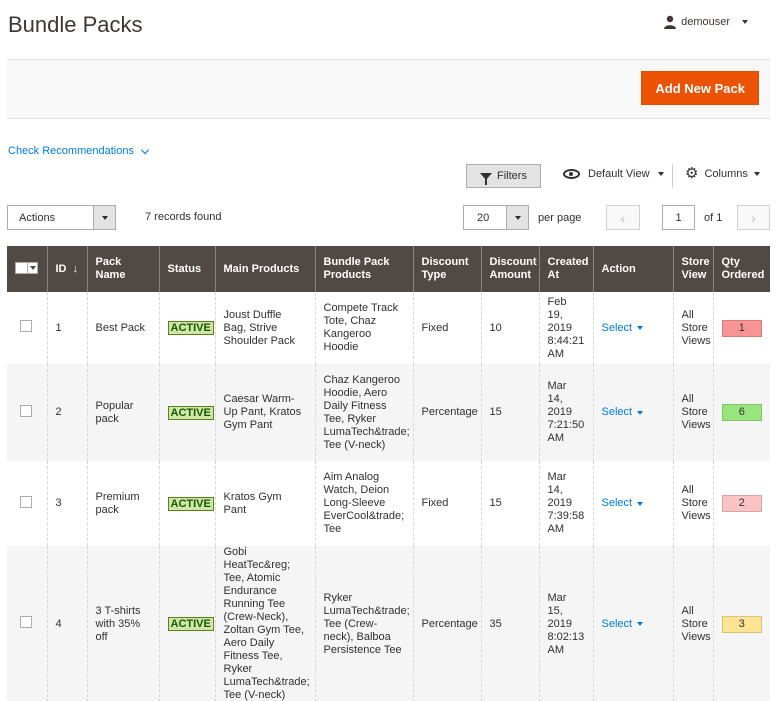 The image size is (776, 701). Describe the element at coordinates (678, 217) in the screenshot. I see `current-page-input: 1` at that location.